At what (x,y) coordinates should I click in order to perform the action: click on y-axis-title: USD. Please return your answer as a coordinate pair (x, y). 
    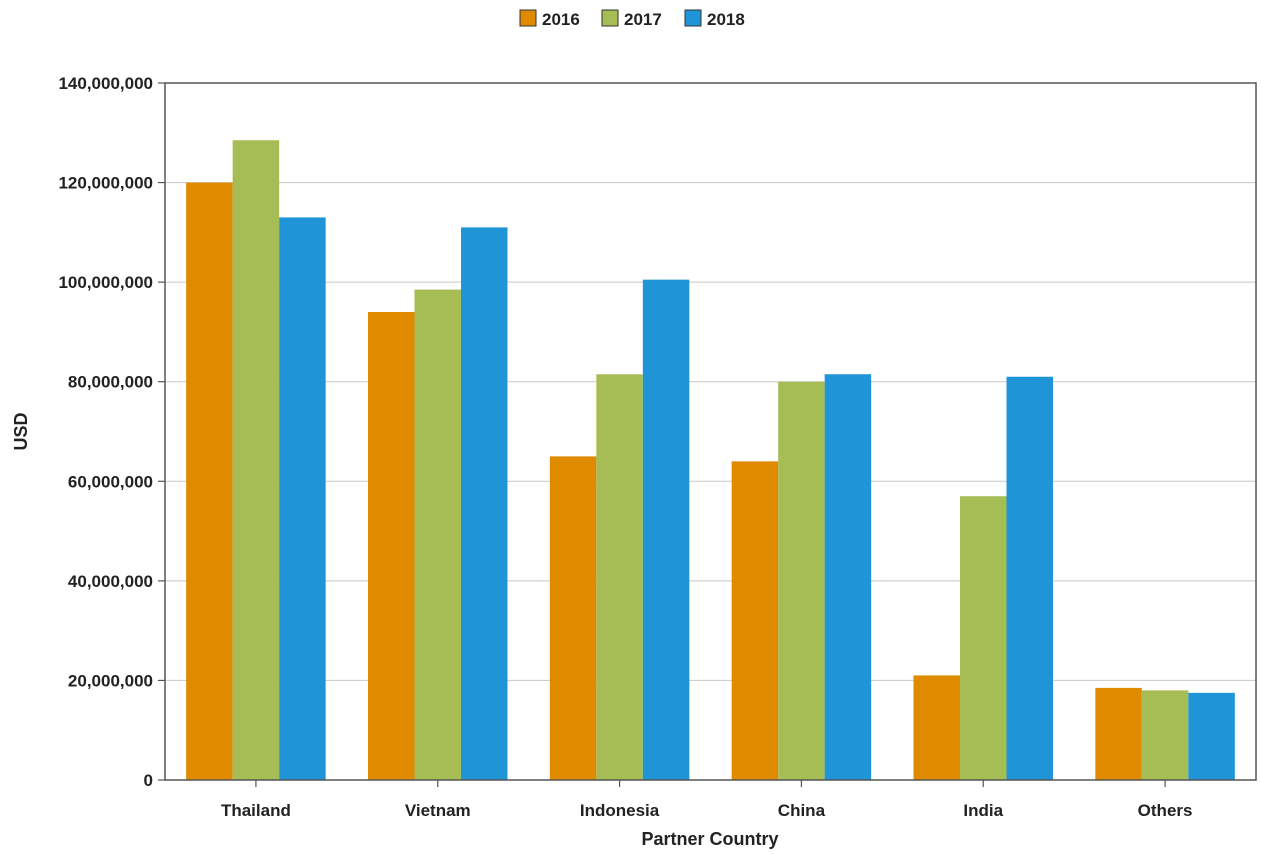
    Looking at the image, I should click on (21, 431).